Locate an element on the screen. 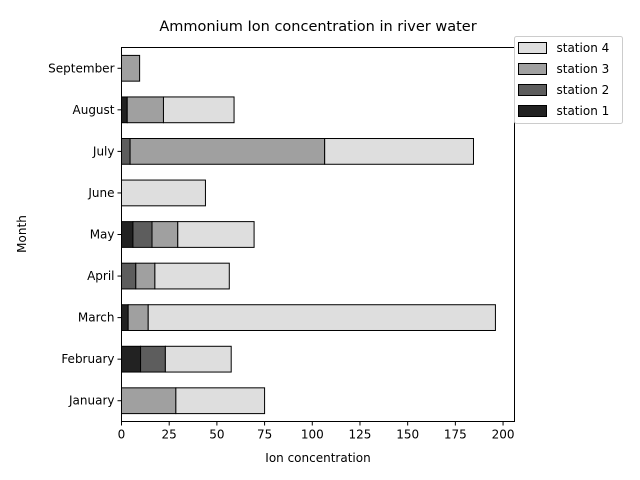 This screenshot has width=640, height=480. y-tick-label-february: February is located at coordinates (87, 359).